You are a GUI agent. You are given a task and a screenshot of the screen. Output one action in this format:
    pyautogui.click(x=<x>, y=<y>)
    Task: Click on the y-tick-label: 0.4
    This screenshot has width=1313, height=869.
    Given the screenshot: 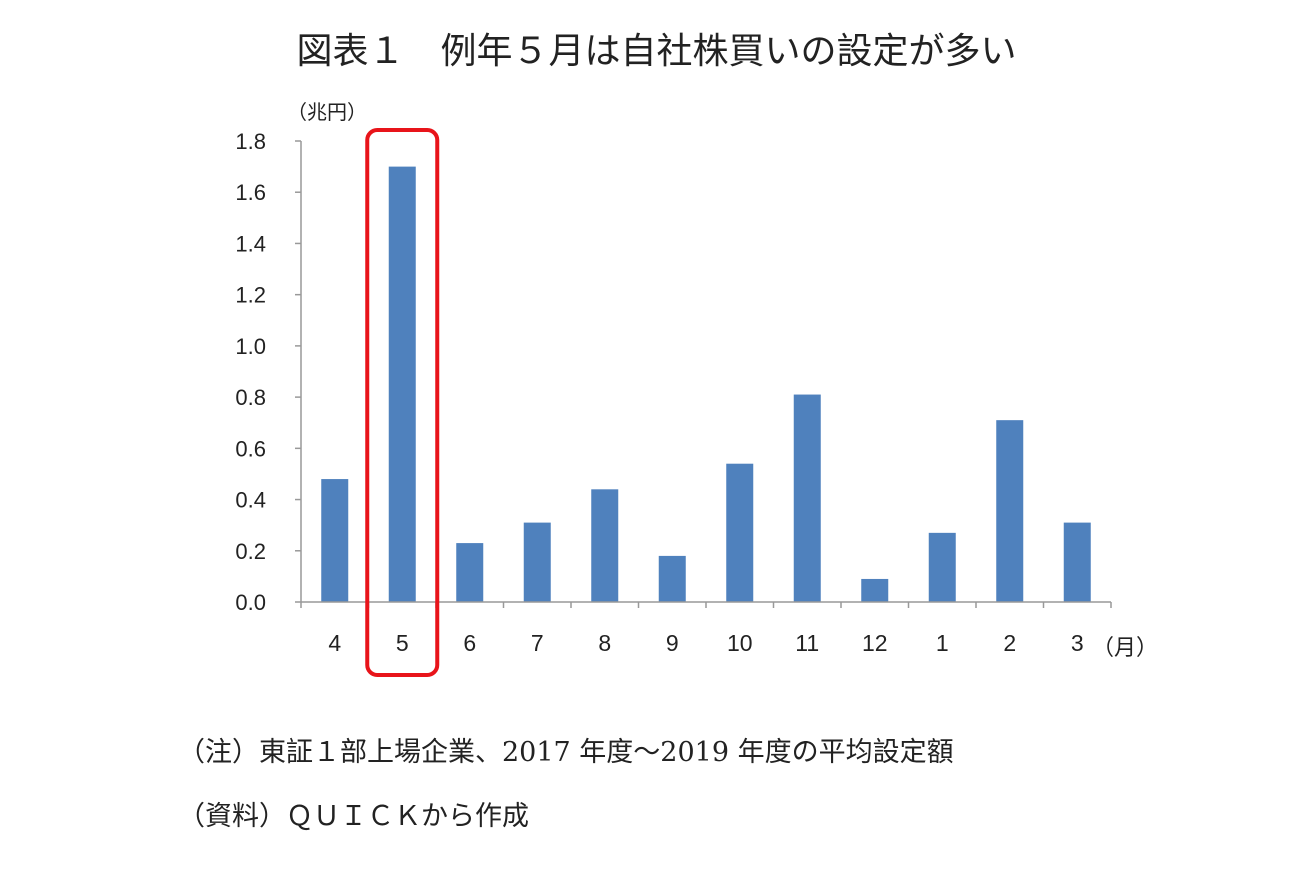 What is the action you would take?
    pyautogui.click(x=250, y=500)
    